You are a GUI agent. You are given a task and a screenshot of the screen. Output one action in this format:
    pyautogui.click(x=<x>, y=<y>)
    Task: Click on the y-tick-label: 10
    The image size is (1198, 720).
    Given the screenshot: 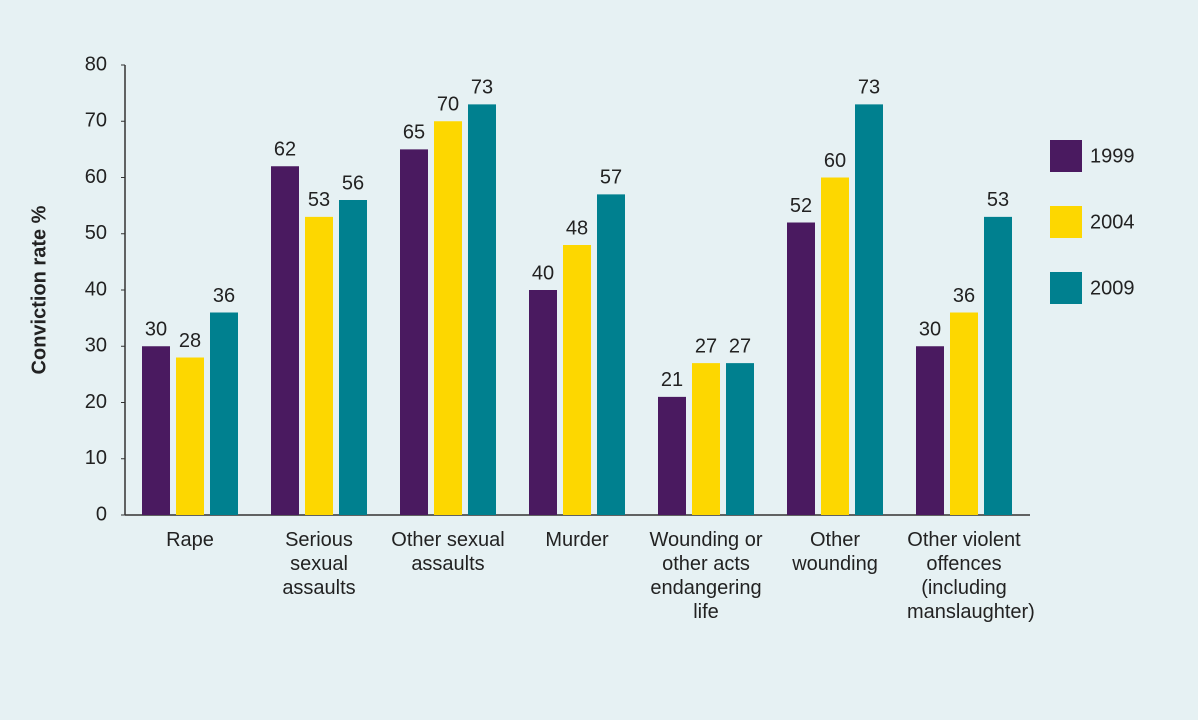 What is the action you would take?
    pyautogui.click(x=96, y=458)
    